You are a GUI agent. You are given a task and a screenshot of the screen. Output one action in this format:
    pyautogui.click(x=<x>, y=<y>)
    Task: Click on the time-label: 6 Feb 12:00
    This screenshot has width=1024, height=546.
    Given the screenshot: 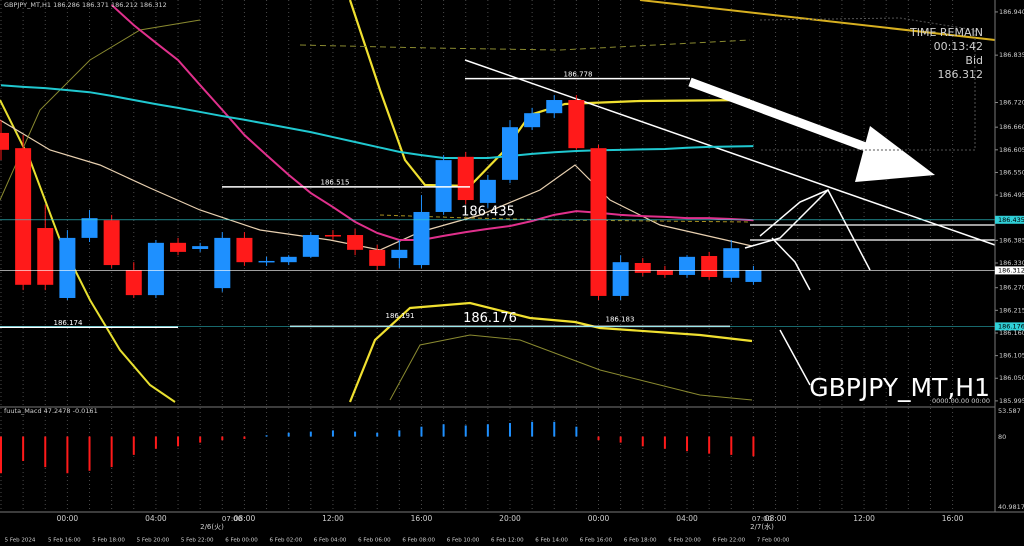 What is the action you would take?
    pyautogui.click(x=507, y=541)
    